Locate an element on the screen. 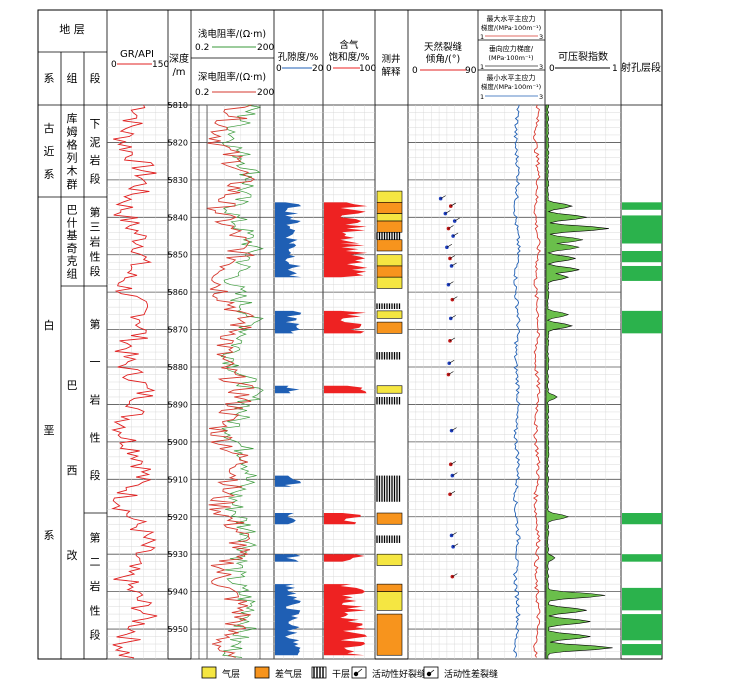  gr-max: 150 is located at coordinates (160, 65).